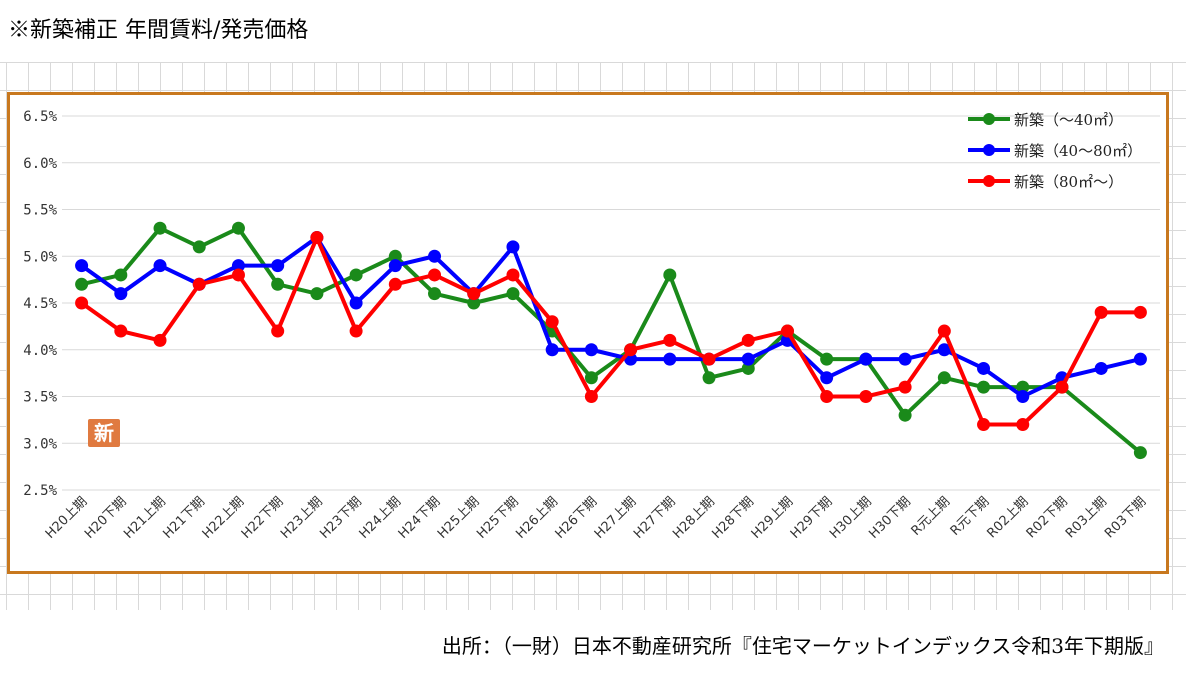 Image resolution: width=1186 pixels, height=680 pixels. What do you see at coordinates (224, 518) in the screenshot?
I see `x-tick-label: H22上期` at bounding box center [224, 518].